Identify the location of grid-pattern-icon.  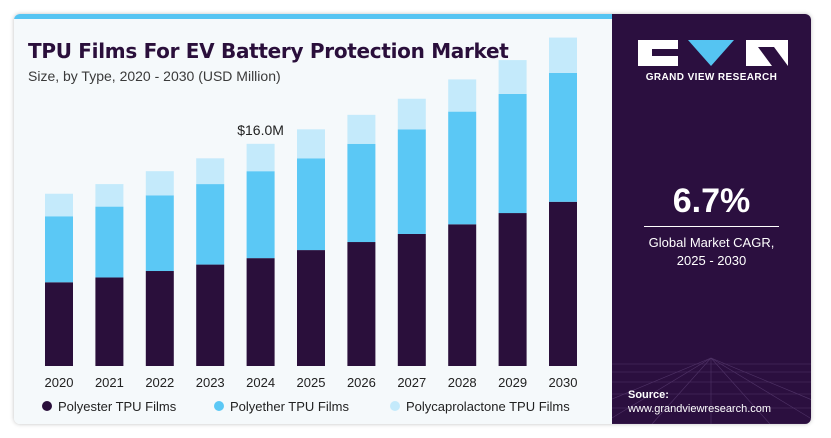
(711, 390).